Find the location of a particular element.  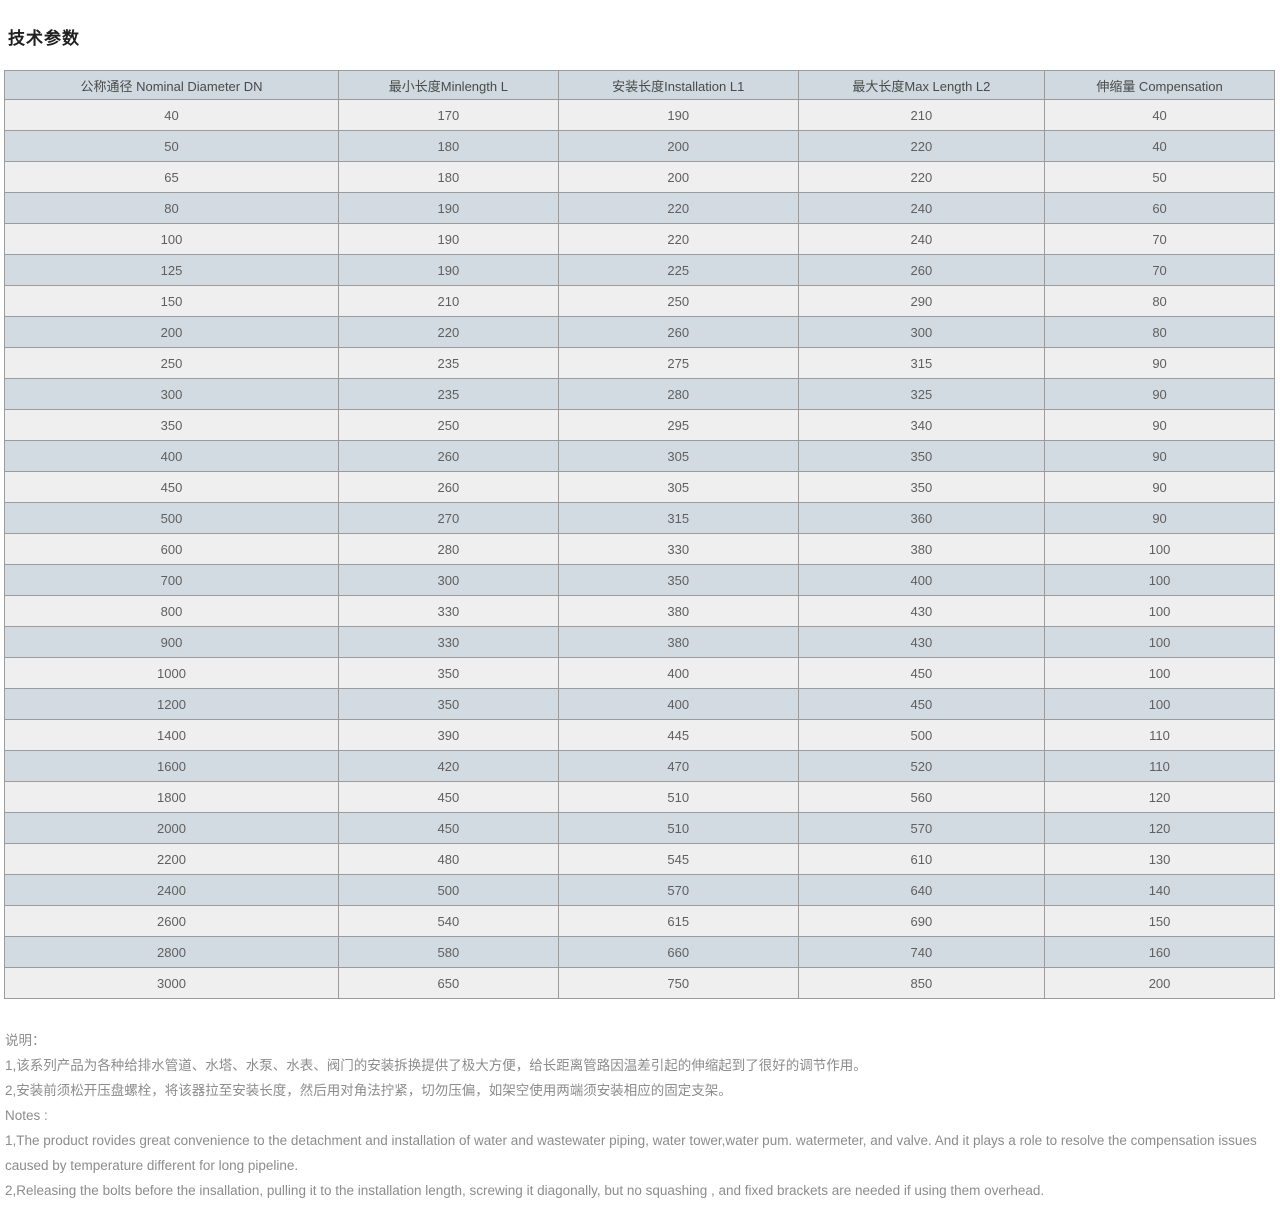

notes-cn-title: 说明： is located at coordinates (25, 1040).